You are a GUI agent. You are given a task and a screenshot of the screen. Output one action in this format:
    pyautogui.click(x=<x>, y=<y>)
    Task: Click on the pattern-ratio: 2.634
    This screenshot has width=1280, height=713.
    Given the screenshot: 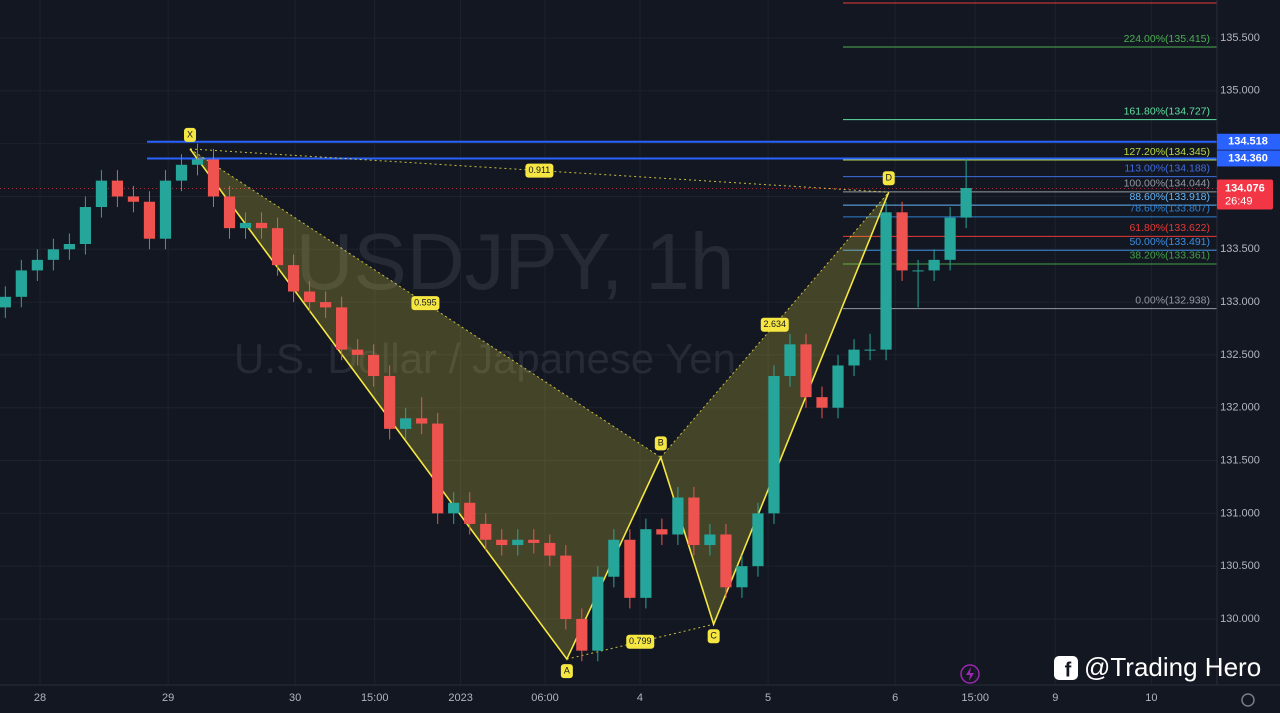 What is the action you would take?
    pyautogui.click(x=775, y=324)
    